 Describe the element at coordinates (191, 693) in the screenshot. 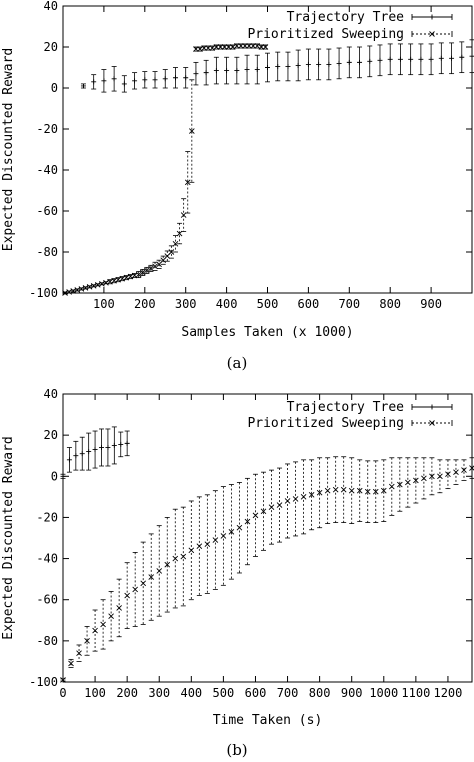

I see `x-tick-label: 400` at that location.